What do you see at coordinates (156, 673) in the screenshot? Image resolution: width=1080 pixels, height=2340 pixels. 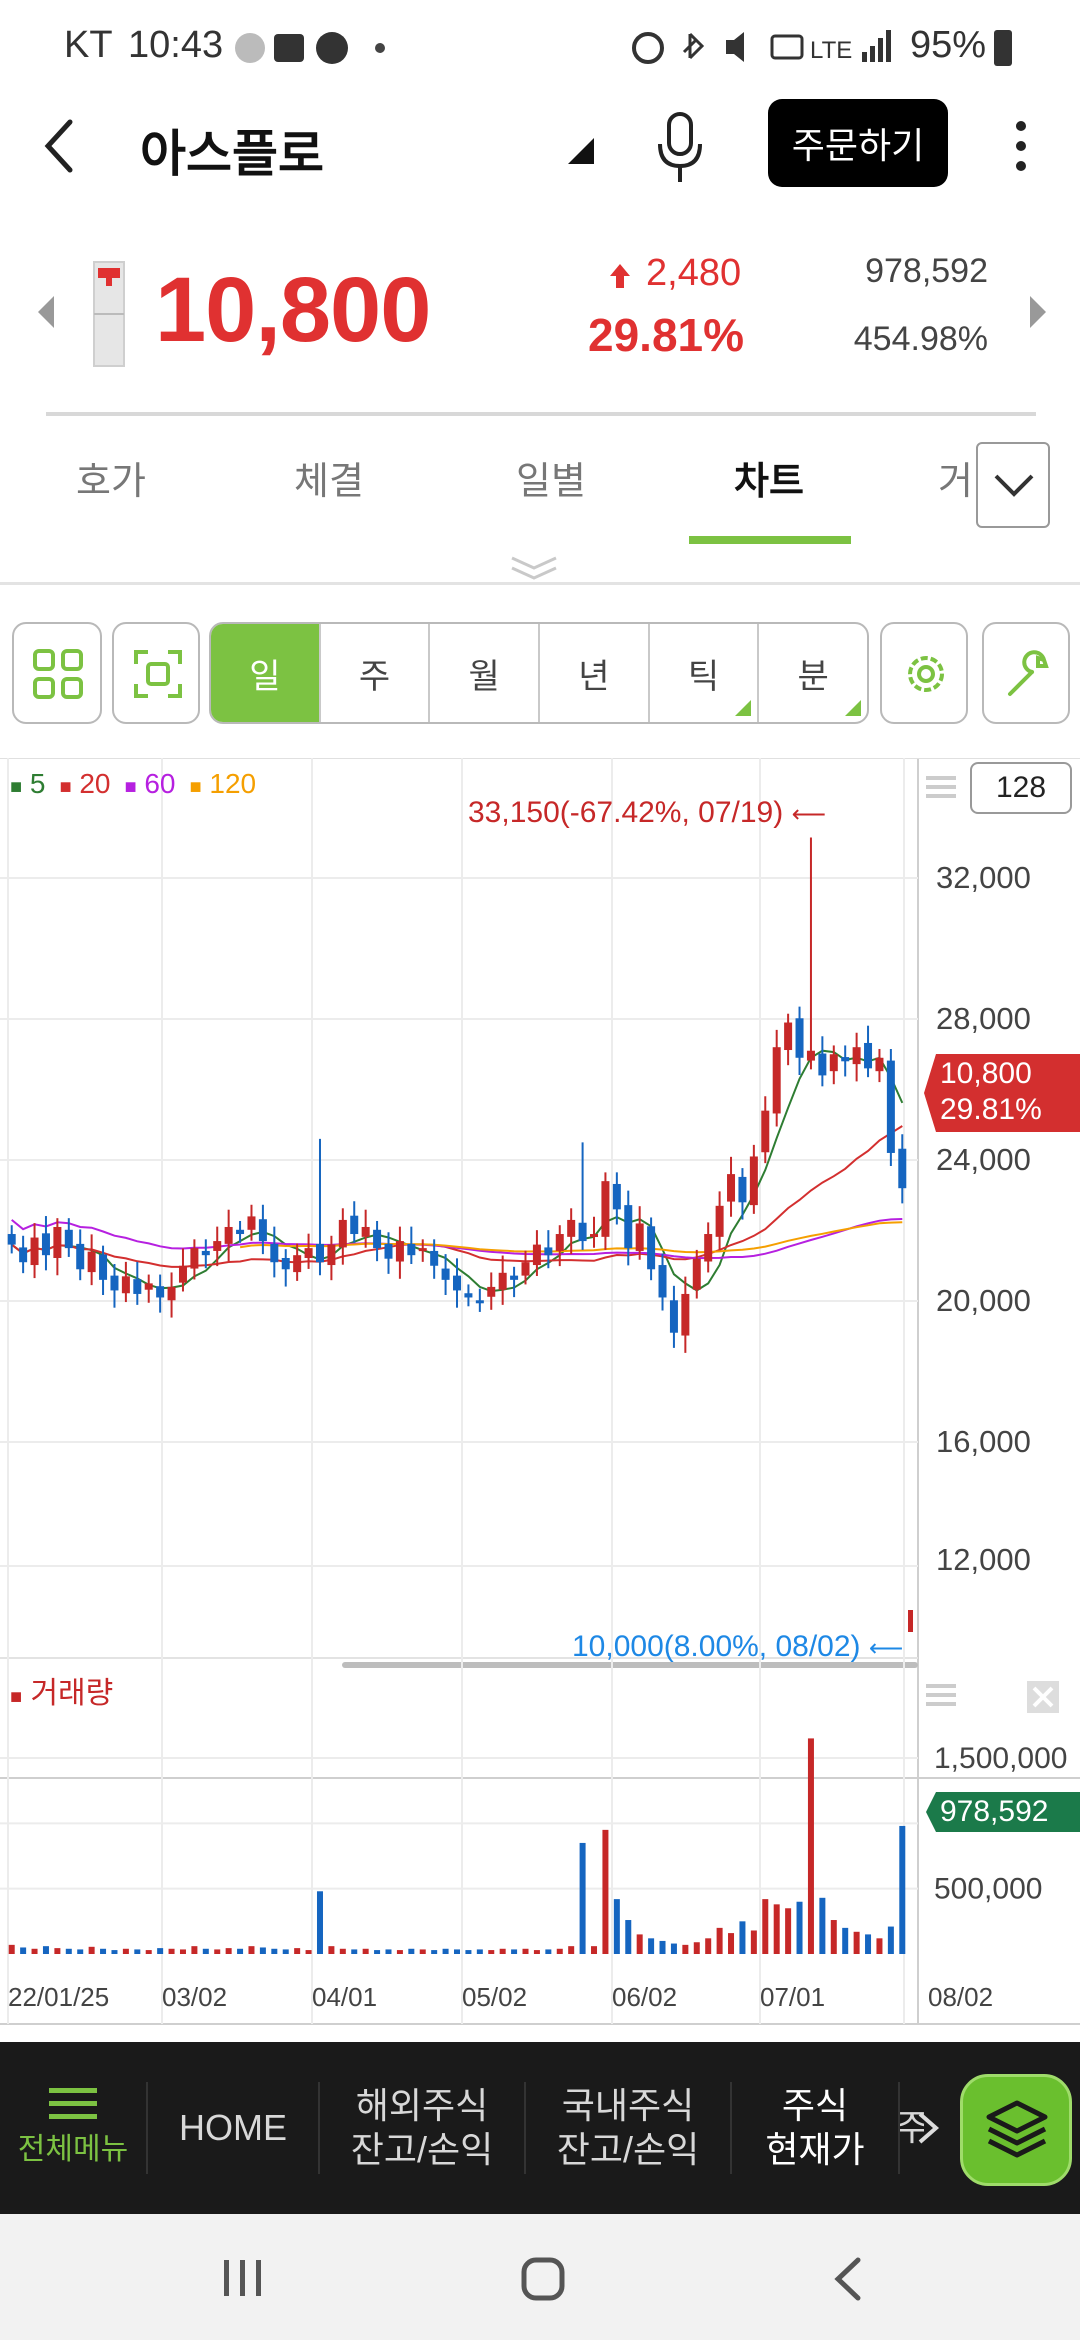 I see `fullscreen-button` at bounding box center [156, 673].